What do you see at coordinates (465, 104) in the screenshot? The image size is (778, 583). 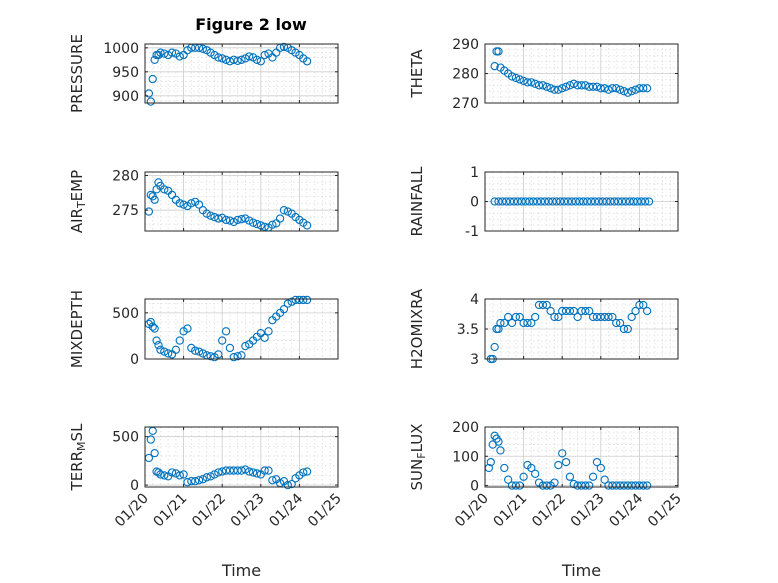 I see `y-tick-label: 270` at bounding box center [465, 104].